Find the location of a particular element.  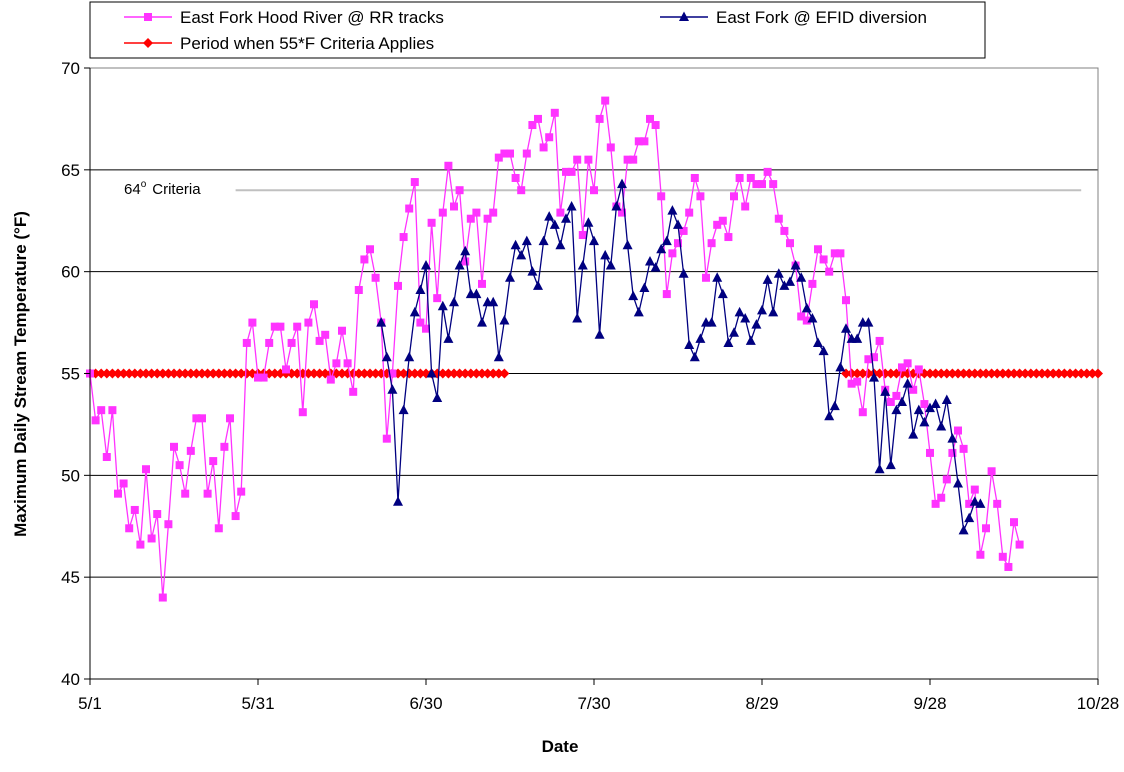

y-tick-label: 70 is located at coordinates (70, 68).